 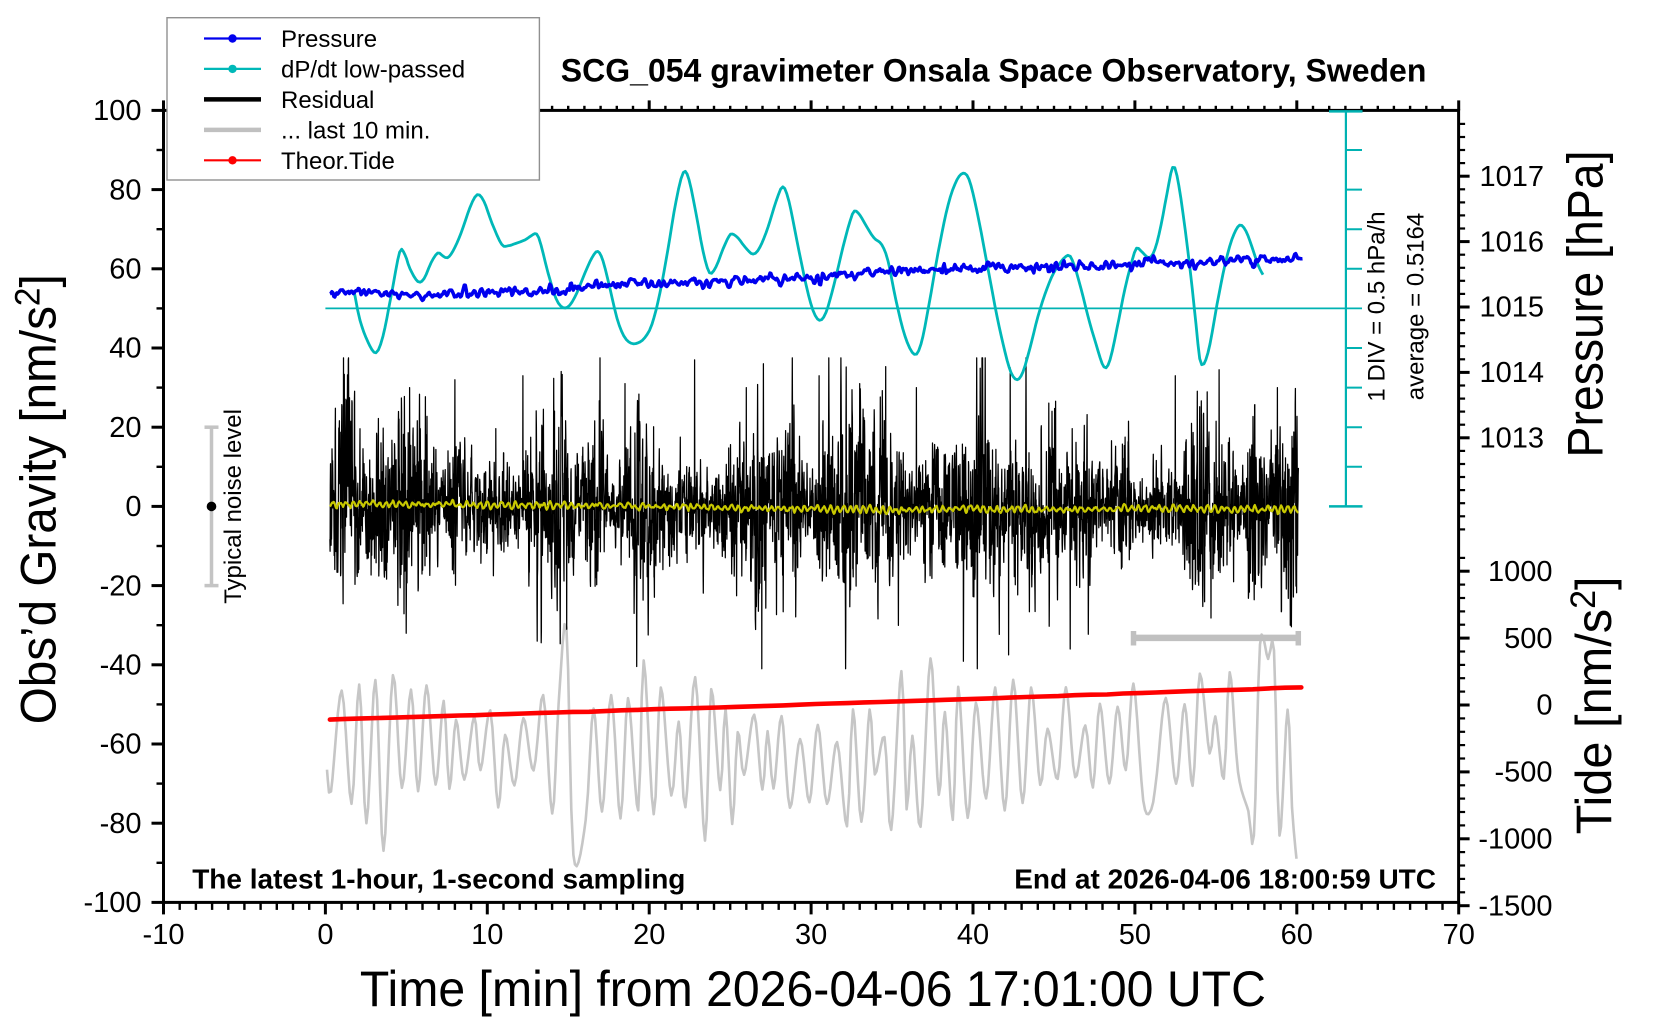 What do you see at coordinates (1511, 242) in the screenshot?
I see `svg-text: 1016` at bounding box center [1511, 242].